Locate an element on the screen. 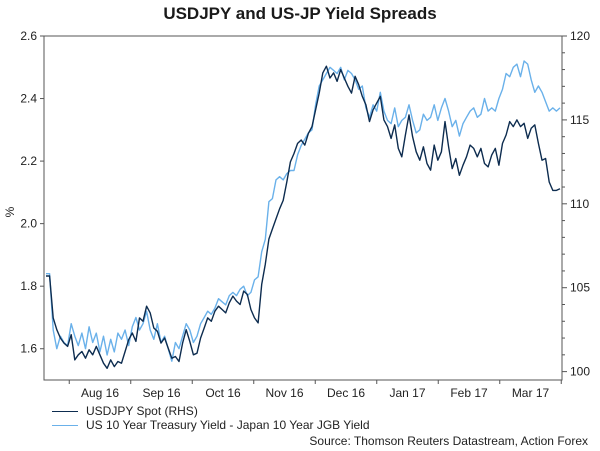 This screenshot has width=600, height=451. right-tick-label: 100 is located at coordinates (580, 372).